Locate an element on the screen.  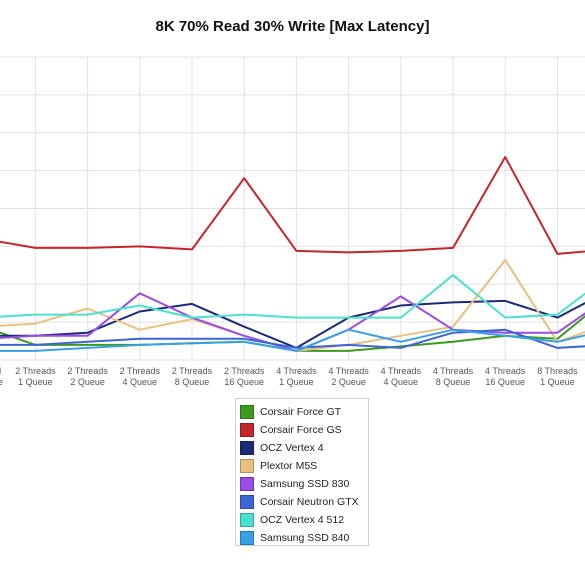
legend-label: OCZ Vertex 4 512 is located at coordinates (302, 520).